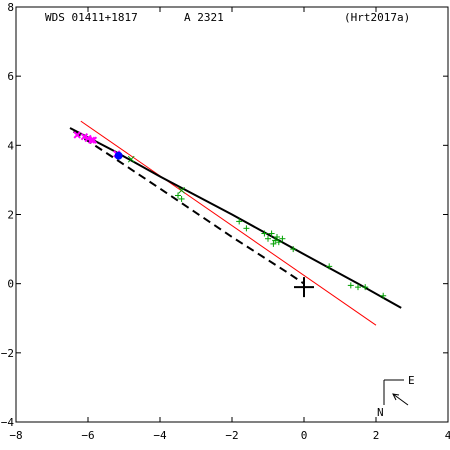 The height and width of the screenshot is (450, 450). Describe the element at coordinates (10, 215) in the screenshot. I see `y-tick-label: 2` at that location.